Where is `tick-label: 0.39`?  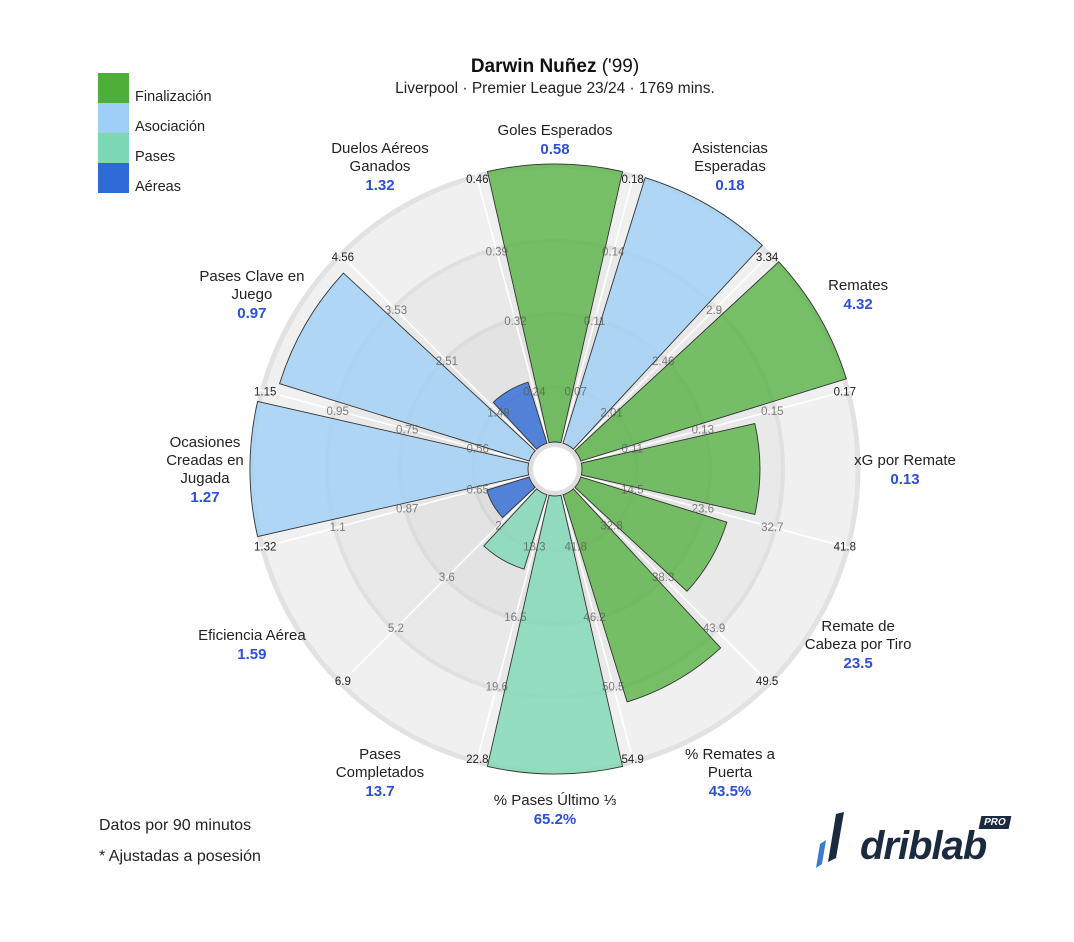
tick-label: 0.39 is located at coordinates (497, 253).